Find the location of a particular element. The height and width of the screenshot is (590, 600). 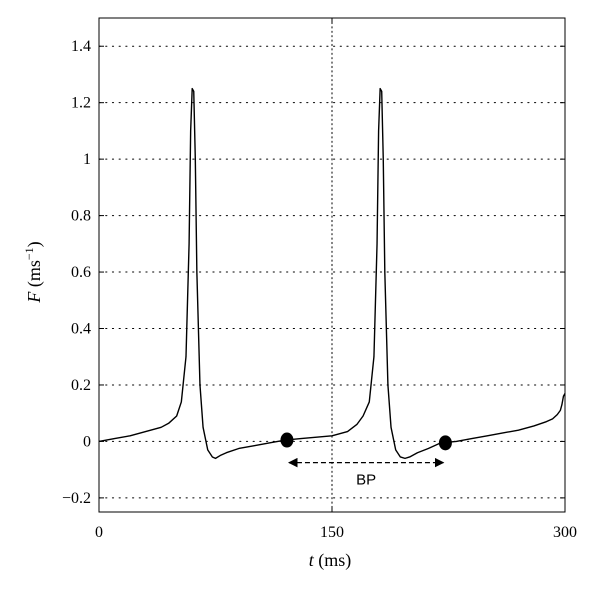

y-axis-unit-open: (ms is located at coordinates (34, 276).